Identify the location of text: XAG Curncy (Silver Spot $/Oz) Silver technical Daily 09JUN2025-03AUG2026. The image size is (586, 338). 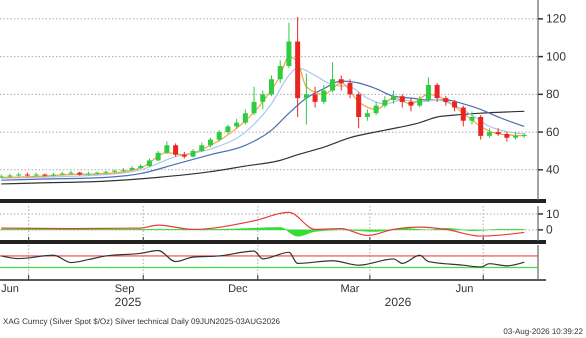
(142, 321).